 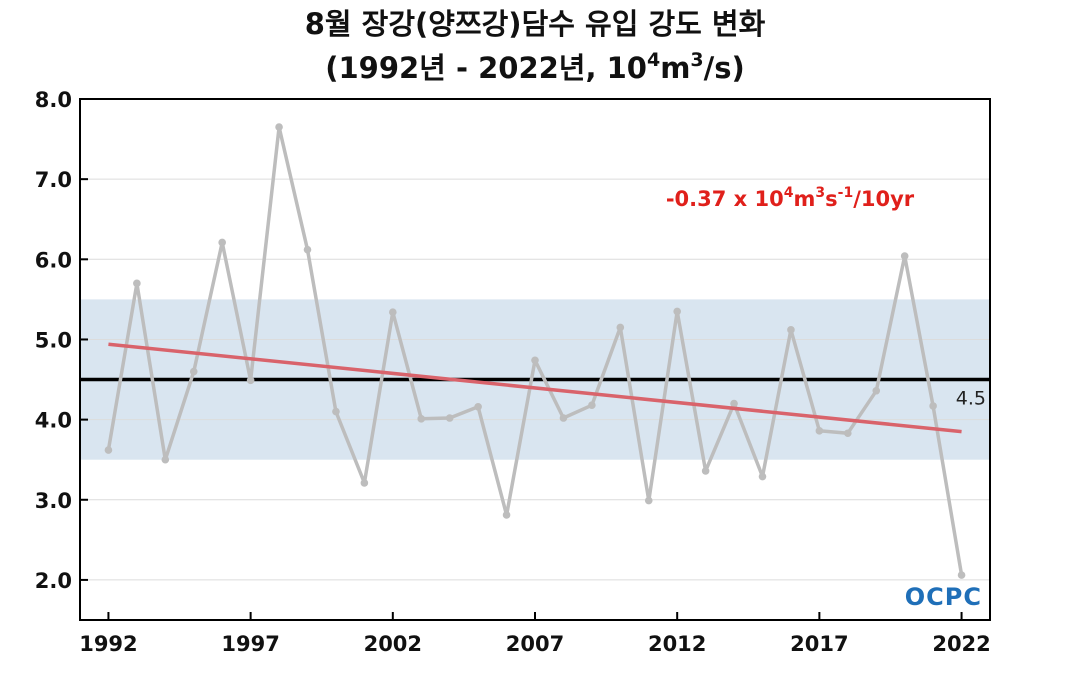 What do you see at coordinates (53, 340) in the screenshot?
I see `y-tick-label: 5.0` at bounding box center [53, 340].